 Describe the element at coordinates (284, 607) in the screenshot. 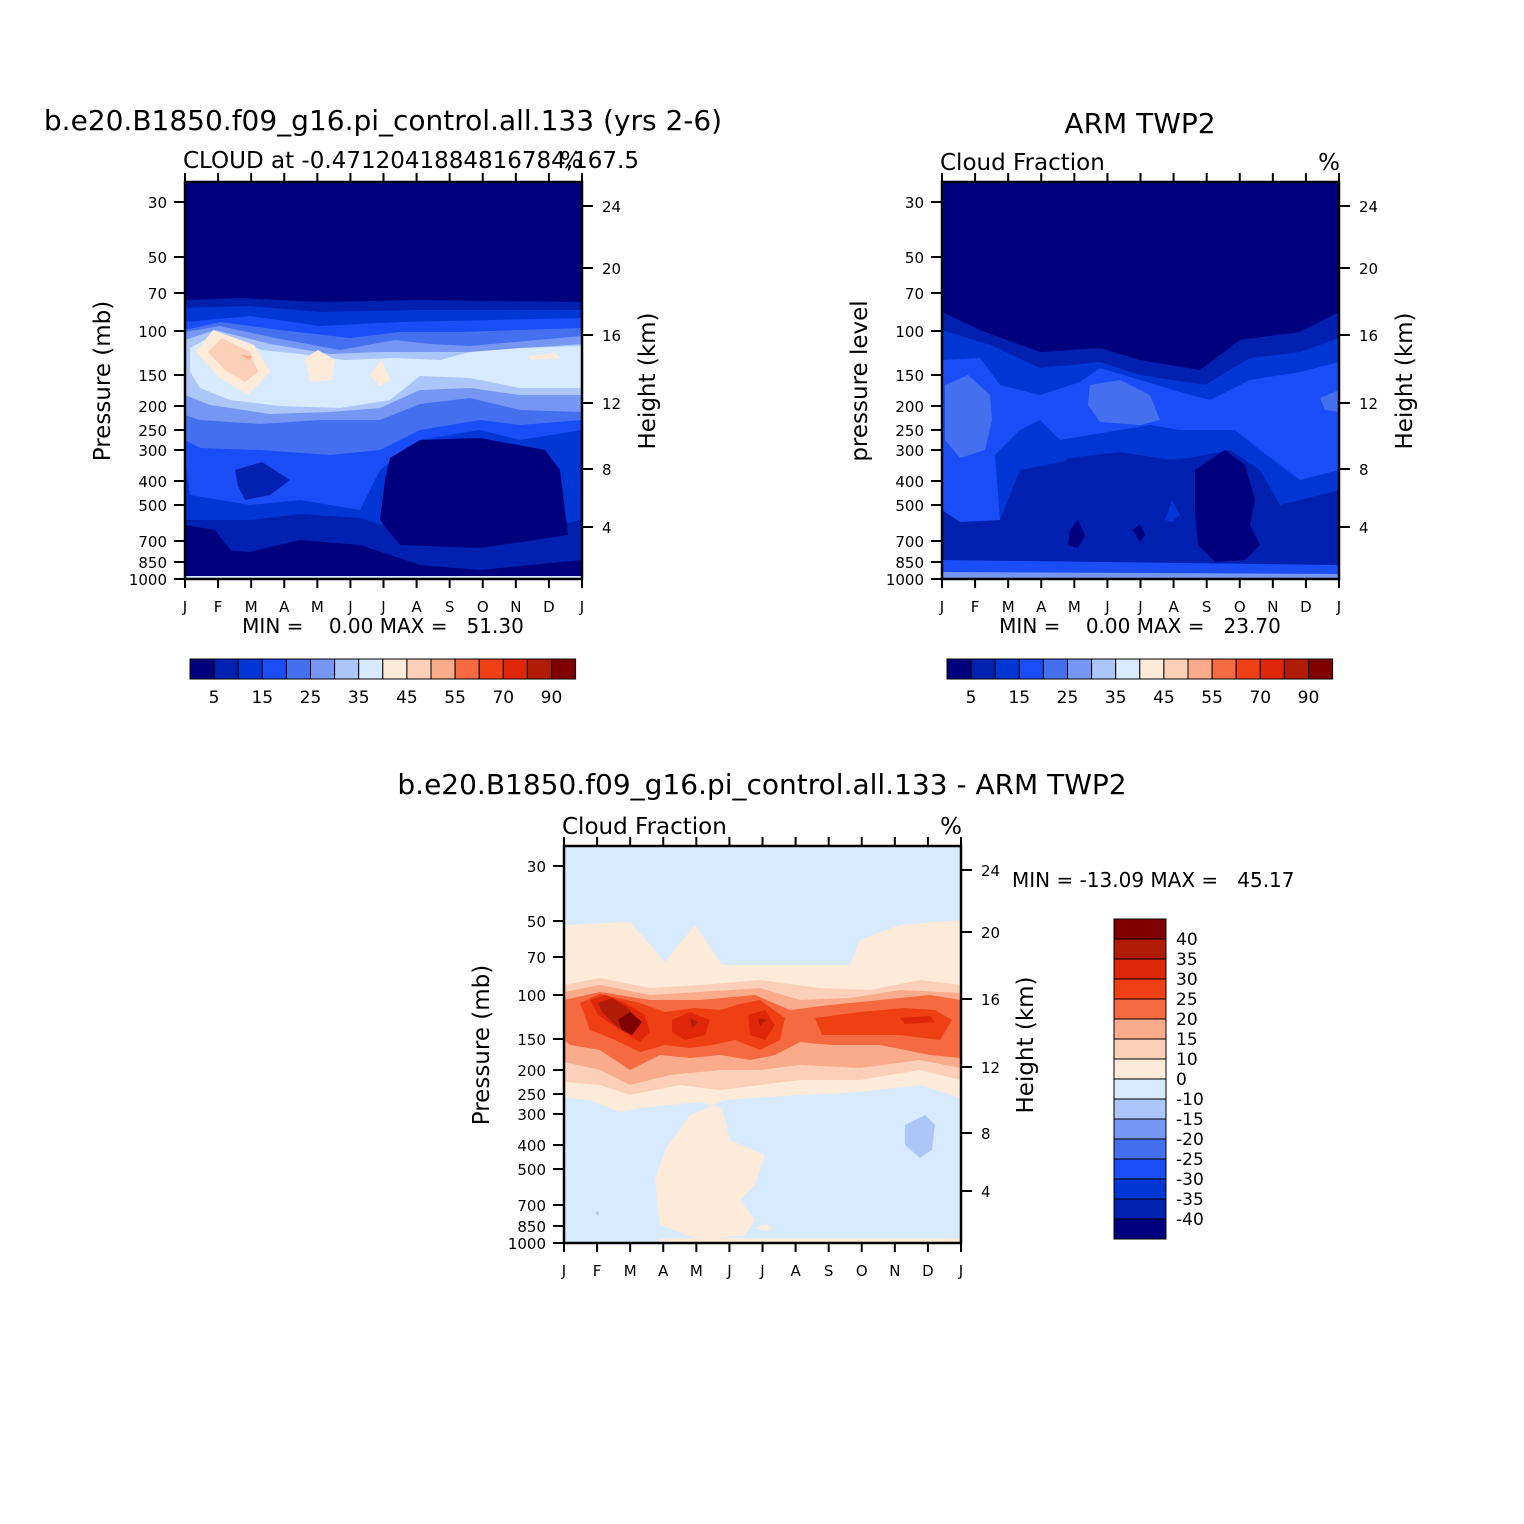

I see `x-tick-label: A` at that location.